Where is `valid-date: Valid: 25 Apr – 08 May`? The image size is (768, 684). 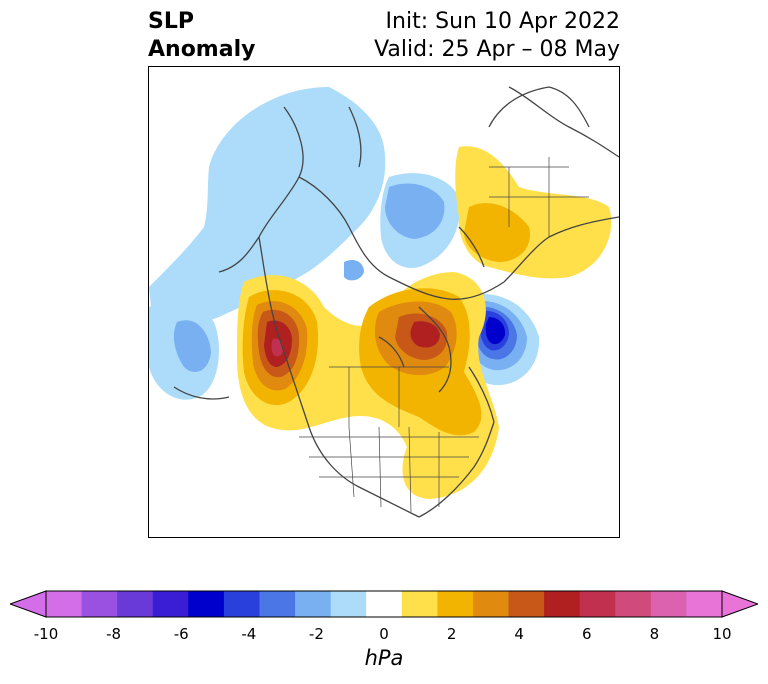 valid-date: Valid: 25 Apr – 08 May is located at coordinates (497, 49).